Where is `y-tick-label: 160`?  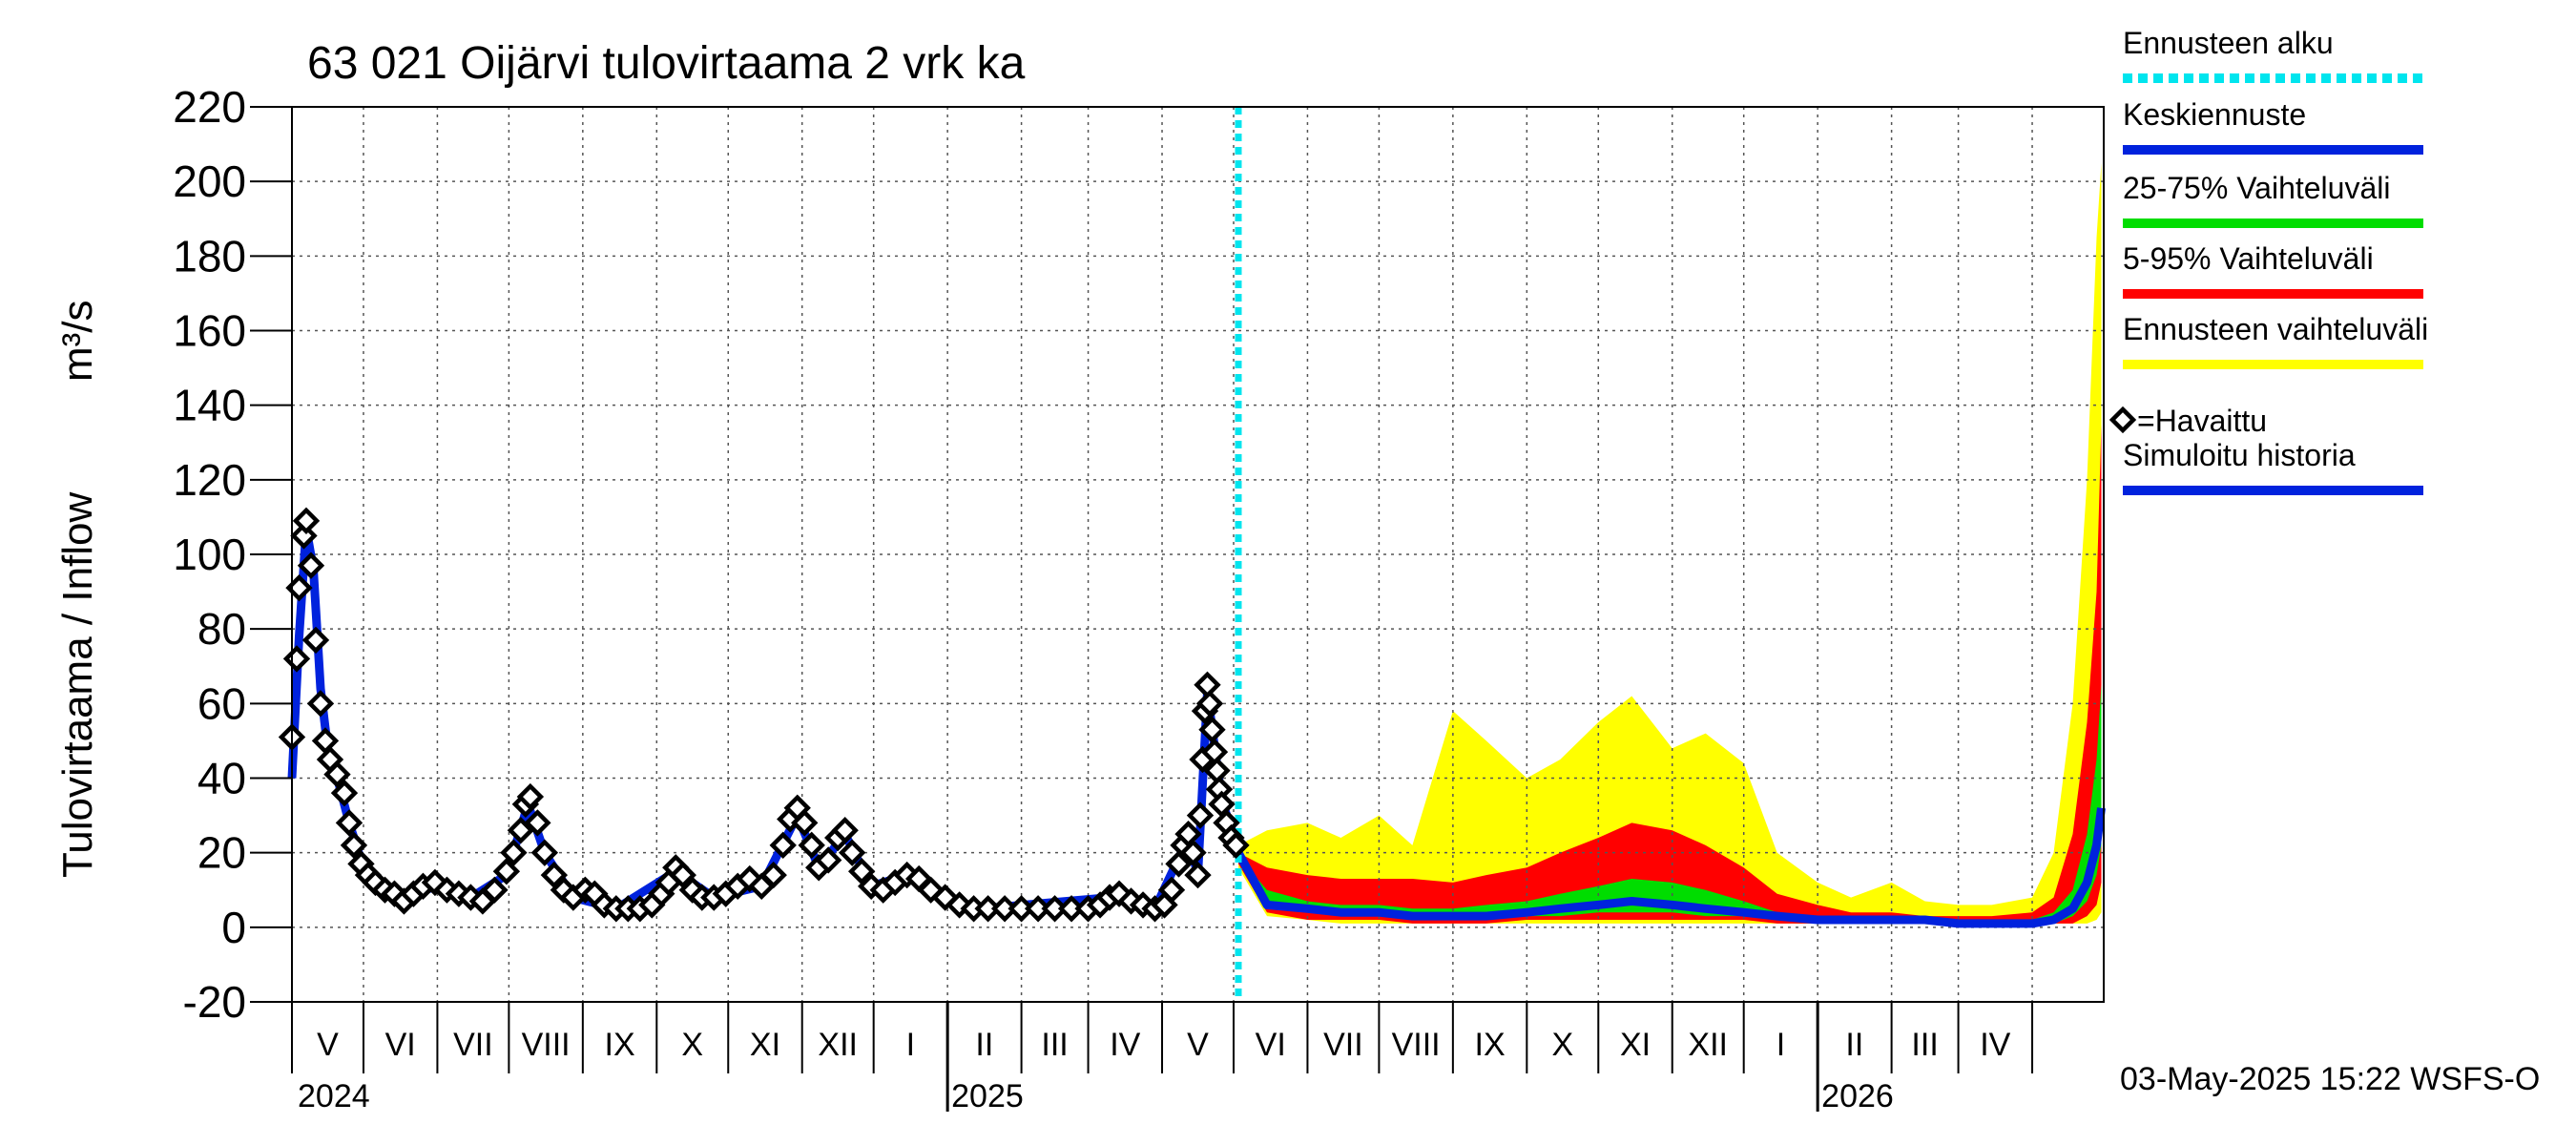
y-tick-label: 160 is located at coordinates (209, 331).